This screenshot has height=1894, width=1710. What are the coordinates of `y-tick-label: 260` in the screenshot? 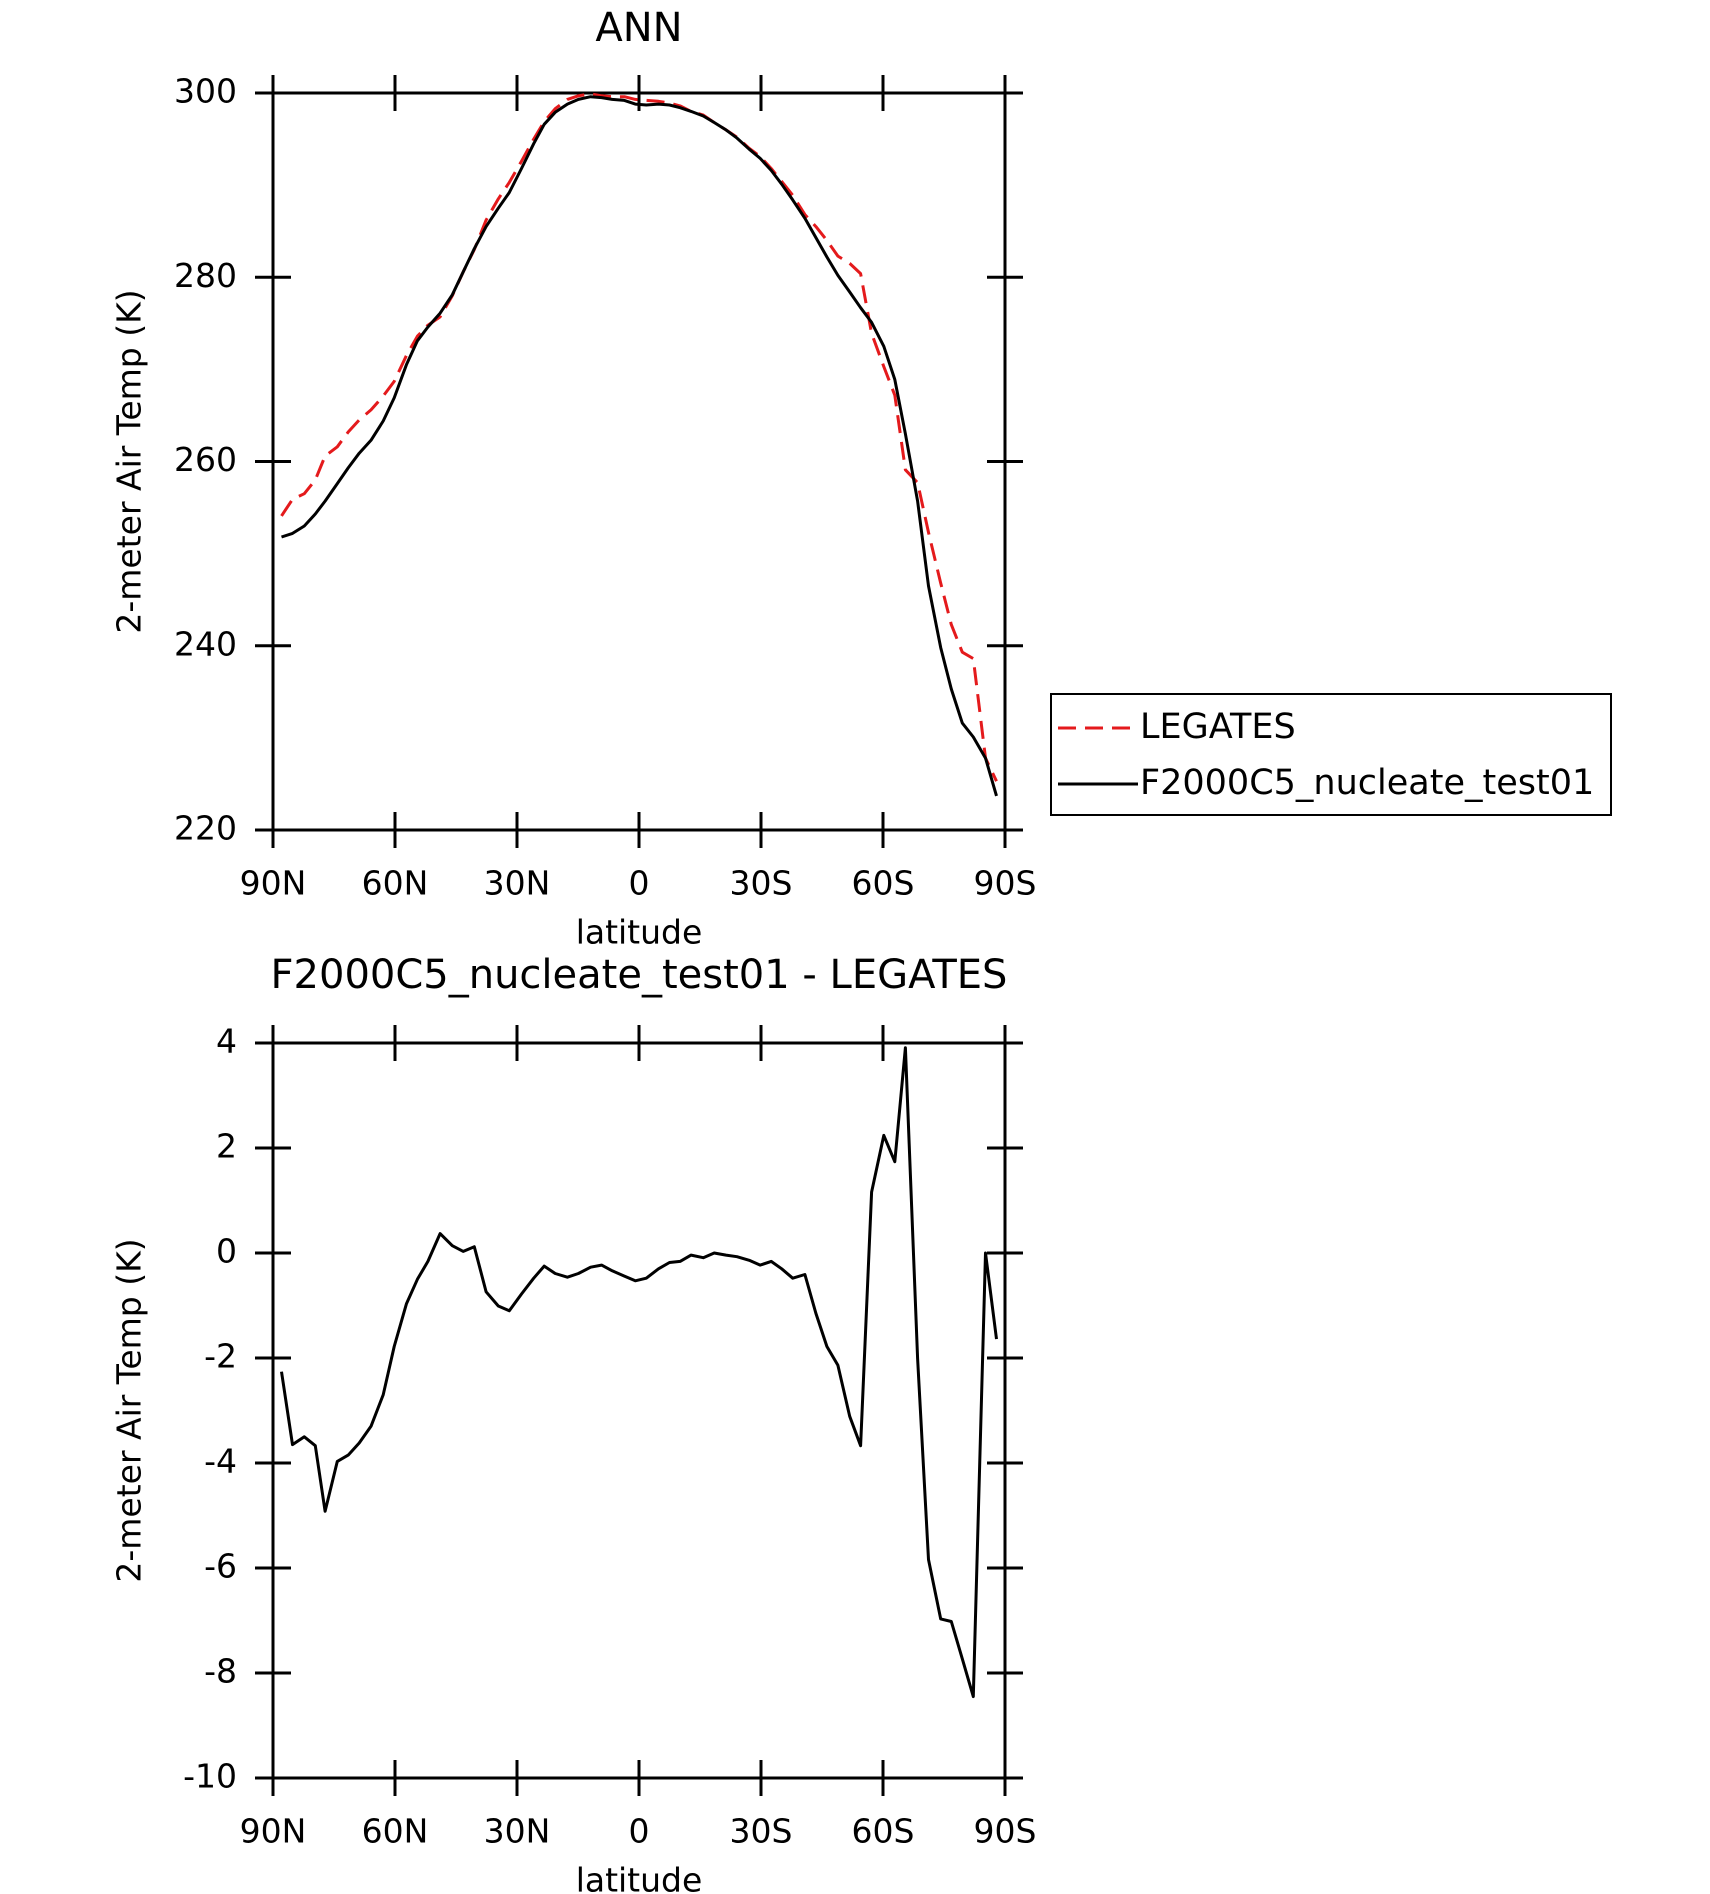 It's located at (205, 459).